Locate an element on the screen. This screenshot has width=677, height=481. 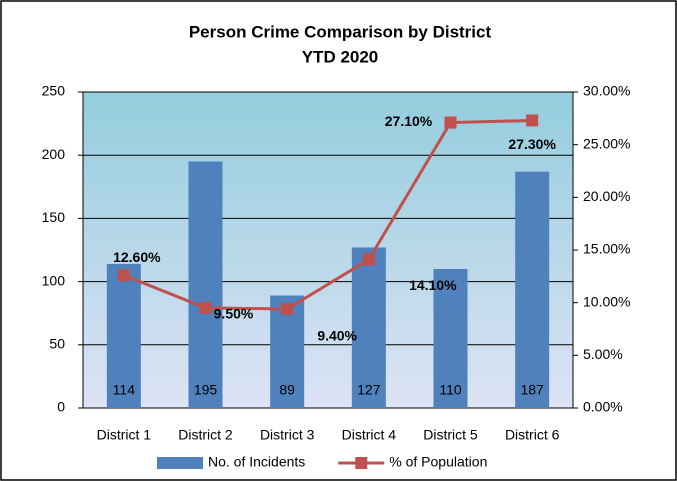
legend-label: % of Population is located at coordinates (438, 462).